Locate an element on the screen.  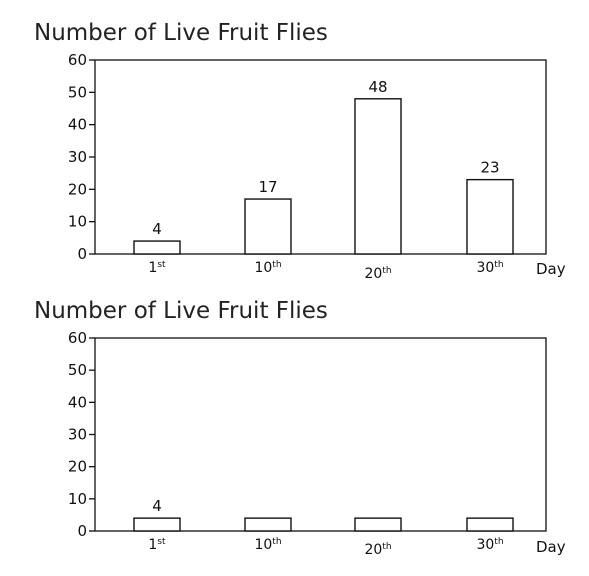
data-label: 23 is located at coordinates (489, 168).